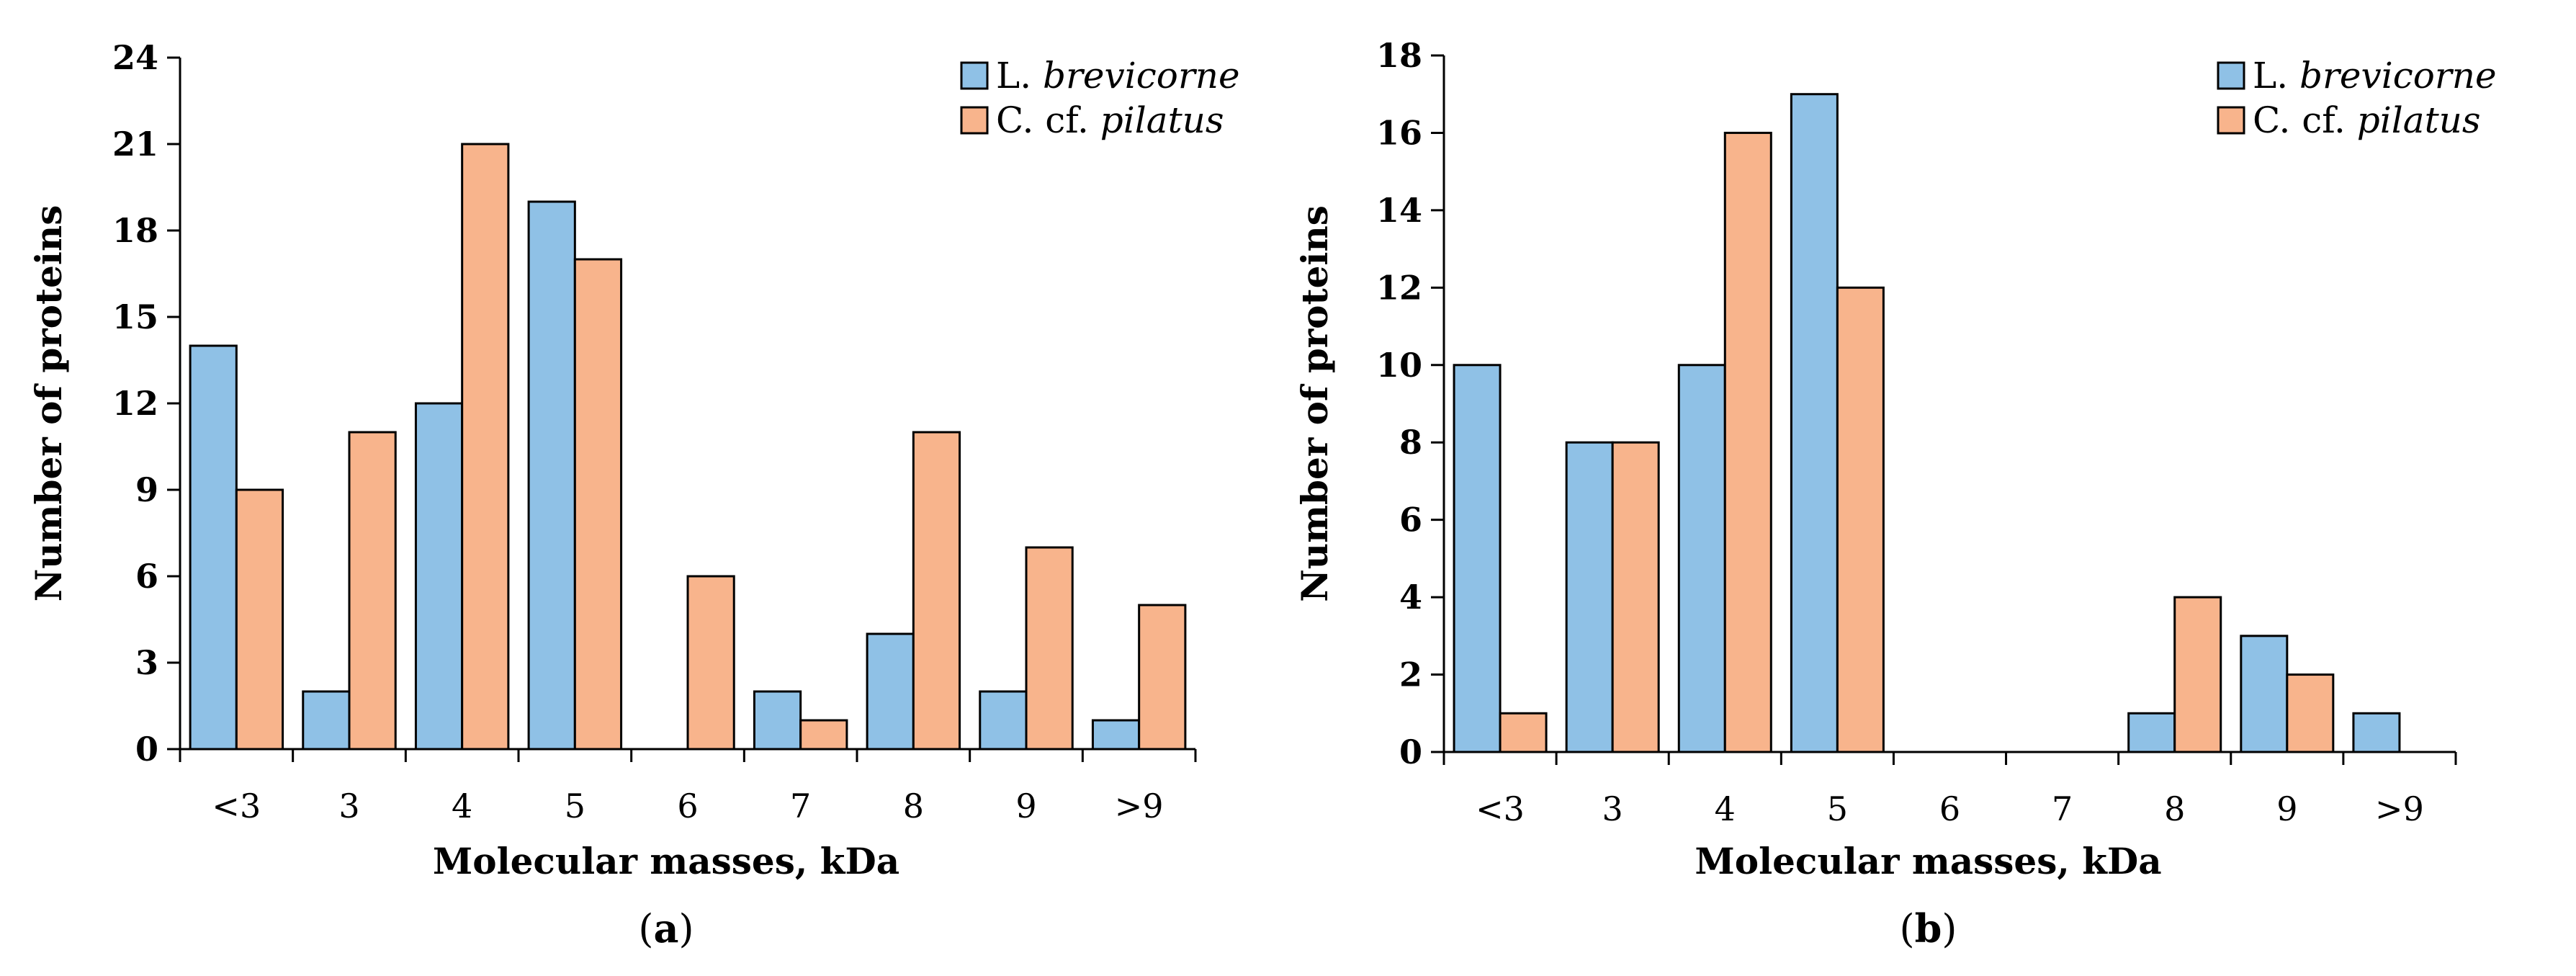  I want to click on y-tick-label: 24, so click(135, 57).